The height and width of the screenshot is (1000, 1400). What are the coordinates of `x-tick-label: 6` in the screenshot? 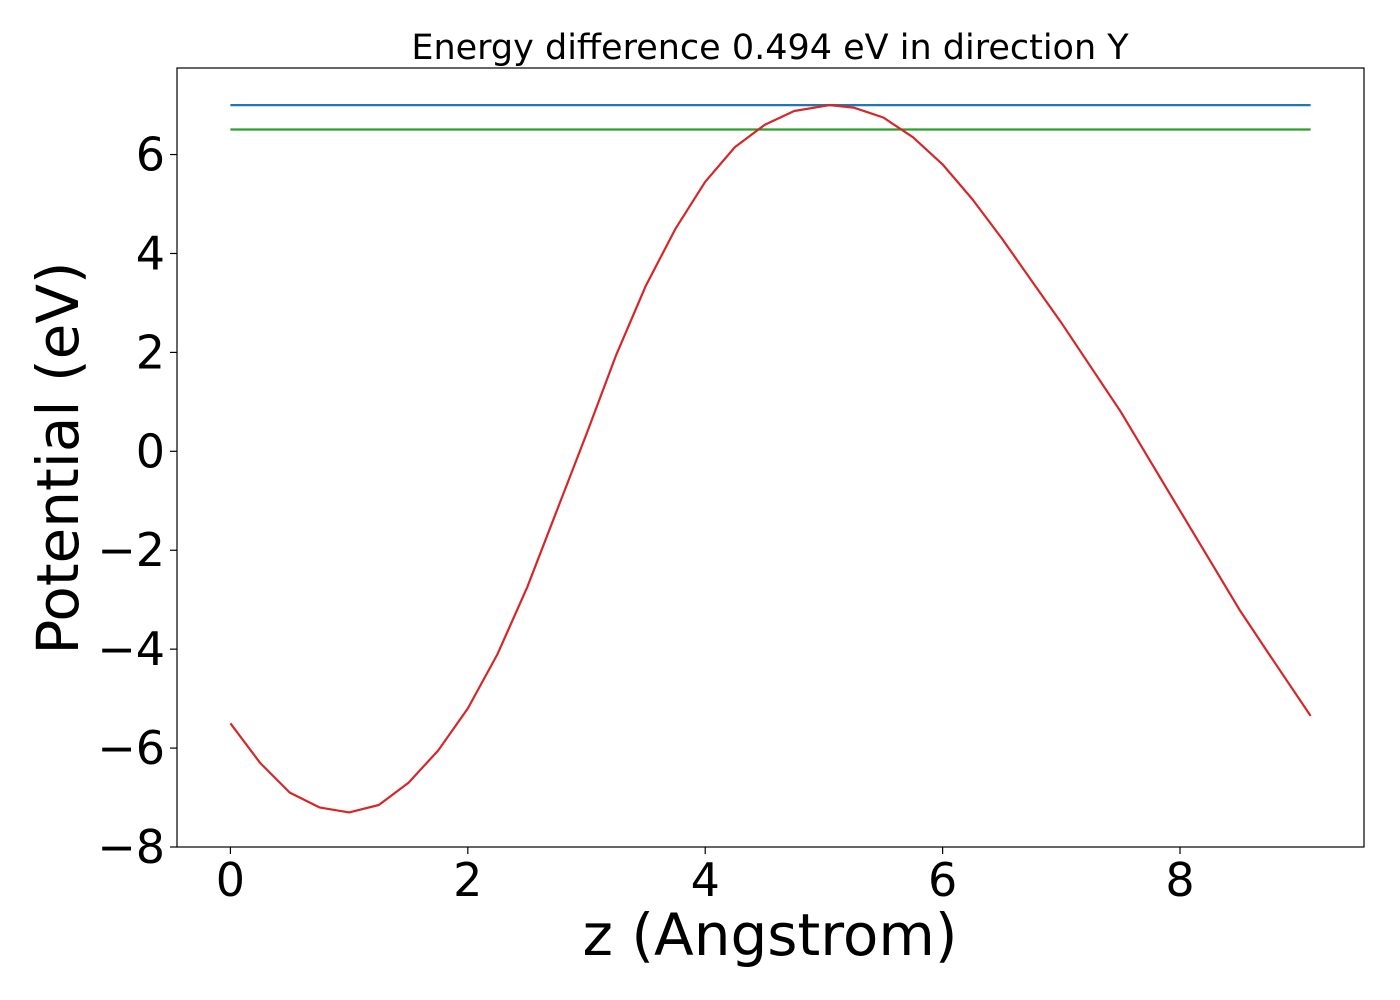 It's located at (942, 880).